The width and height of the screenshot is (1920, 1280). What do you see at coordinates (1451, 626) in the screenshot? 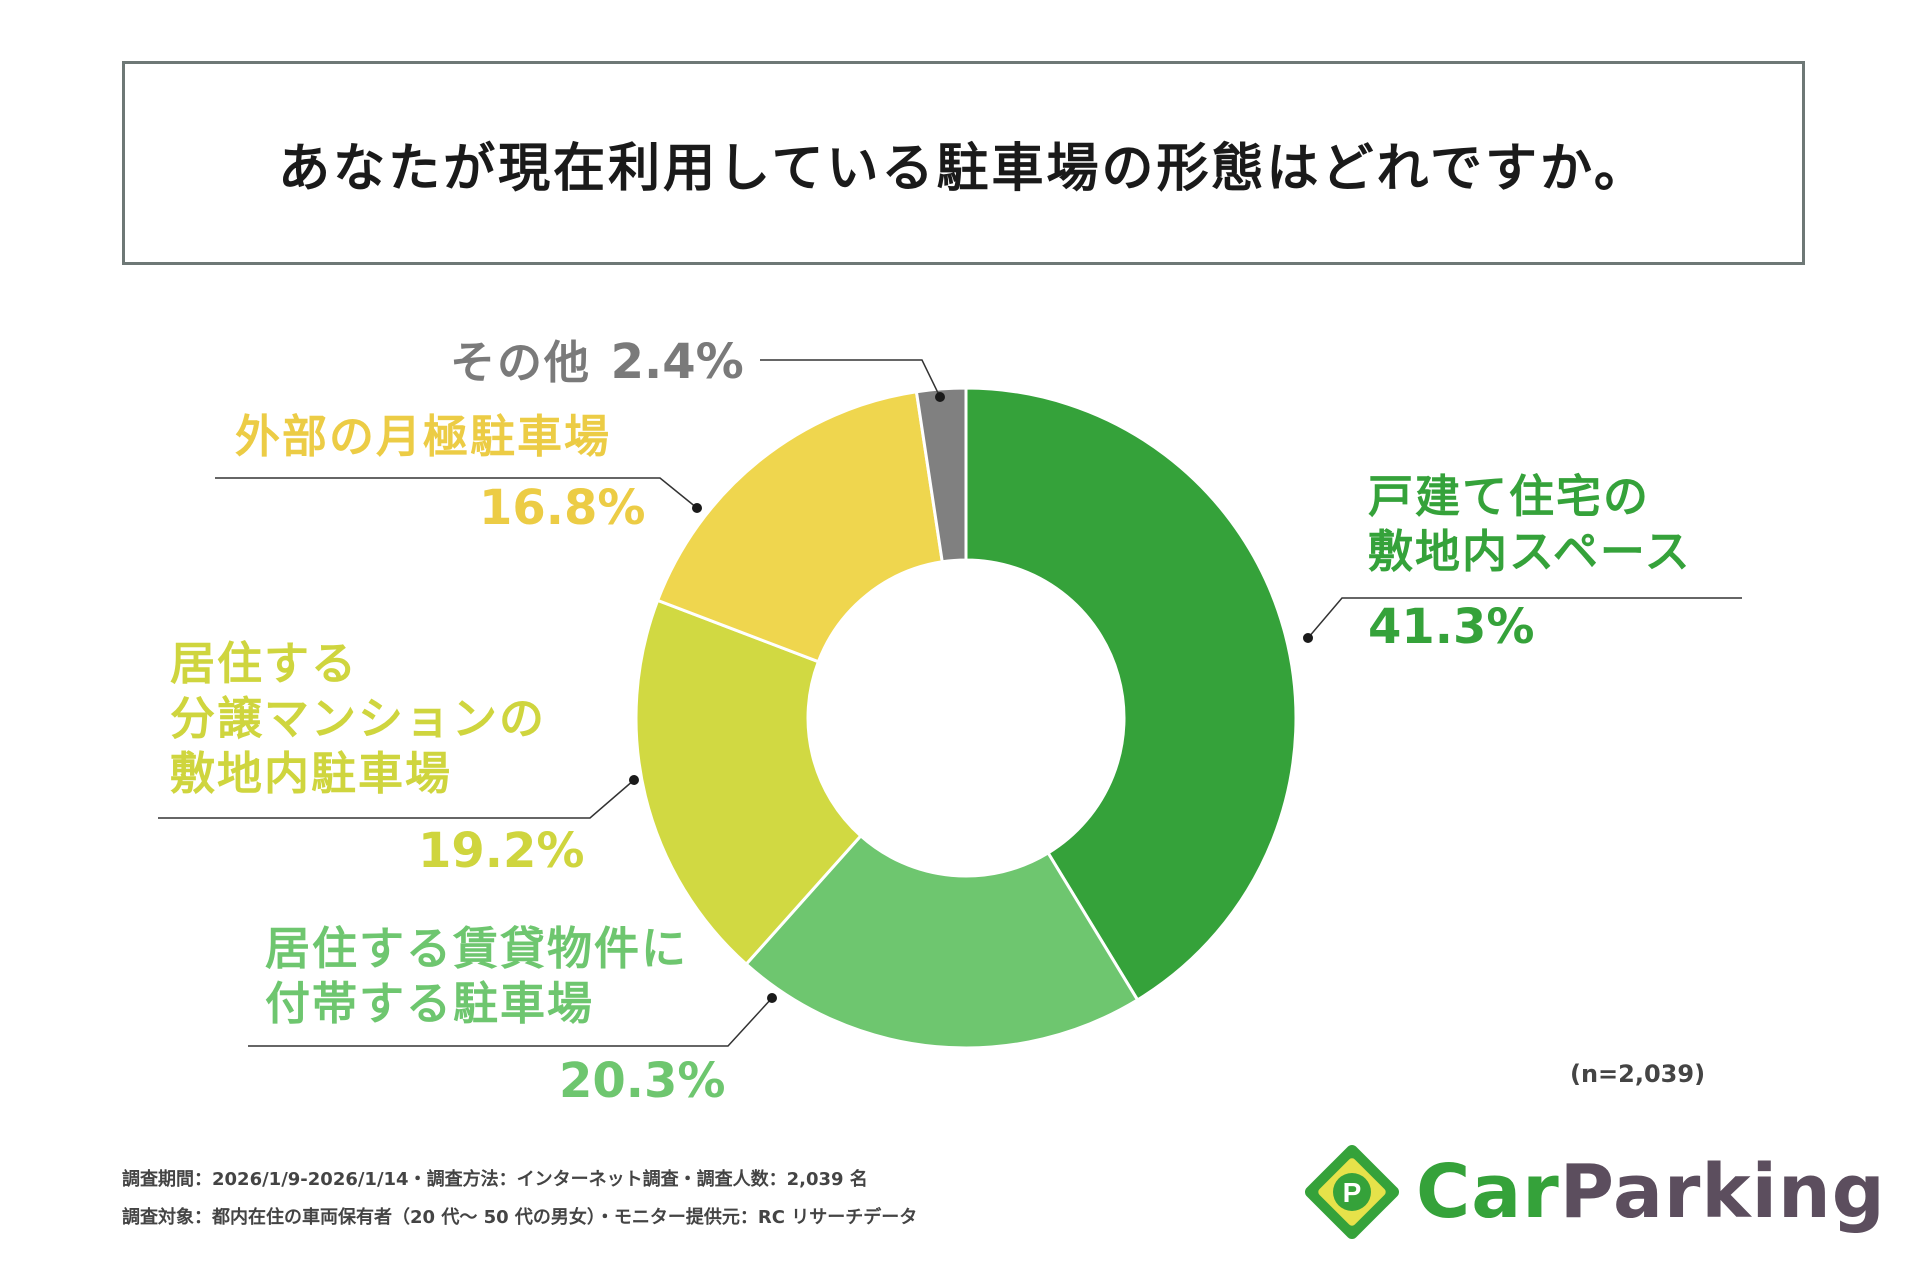
I see `label-house-value: 41.3%` at bounding box center [1451, 626].